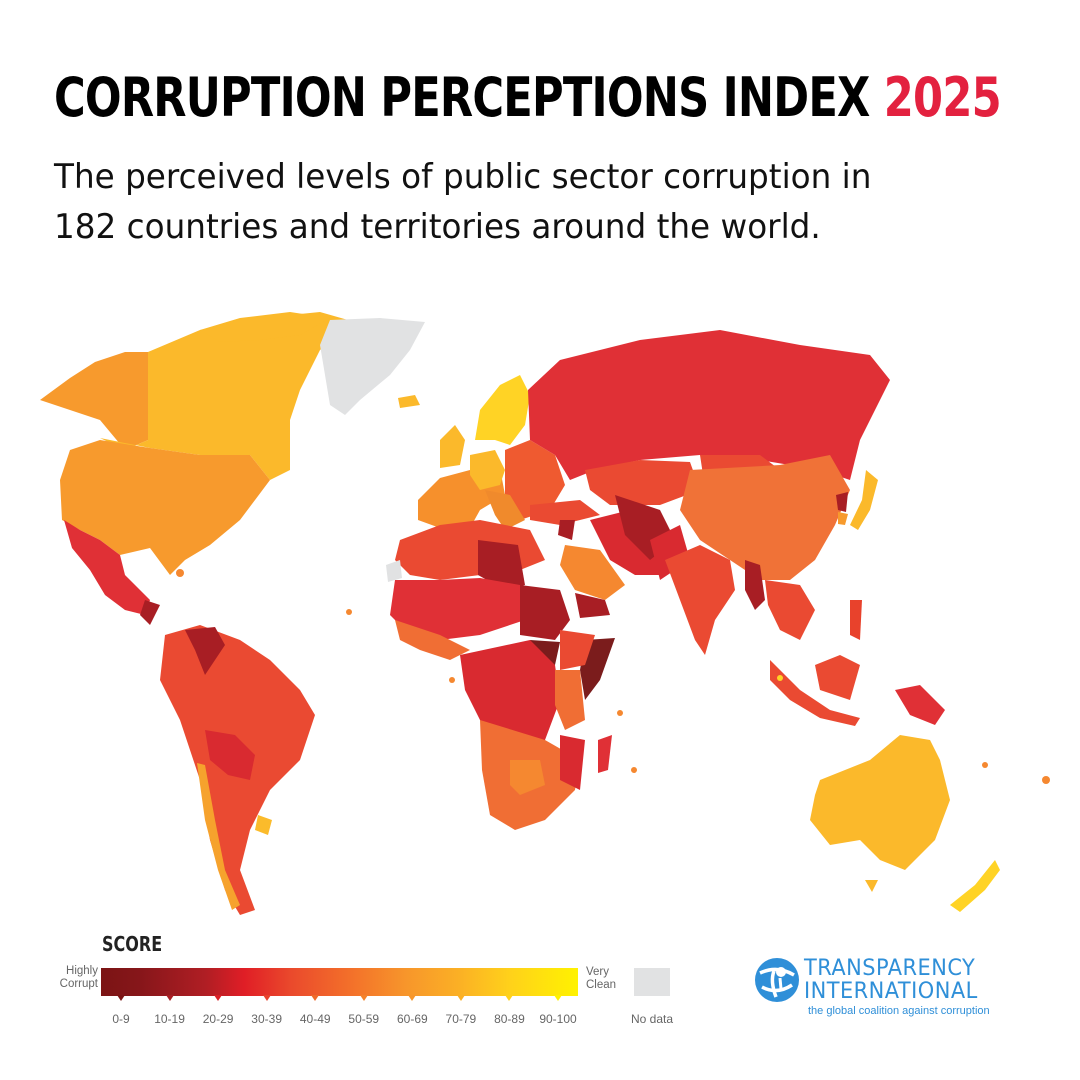 The height and width of the screenshot is (1080, 1080). Describe the element at coordinates (218, 1019) in the screenshot. I see `legend-tick-label: 20-29` at that location.